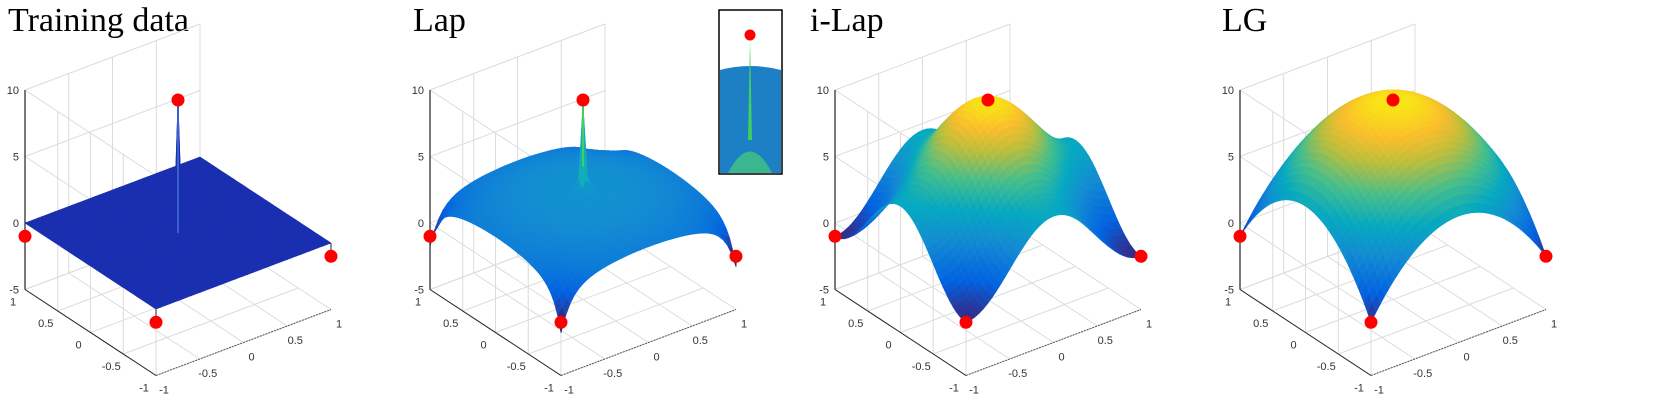  What do you see at coordinates (1480, 266) in the screenshot?
I see `grid-line` at bounding box center [1480, 266].